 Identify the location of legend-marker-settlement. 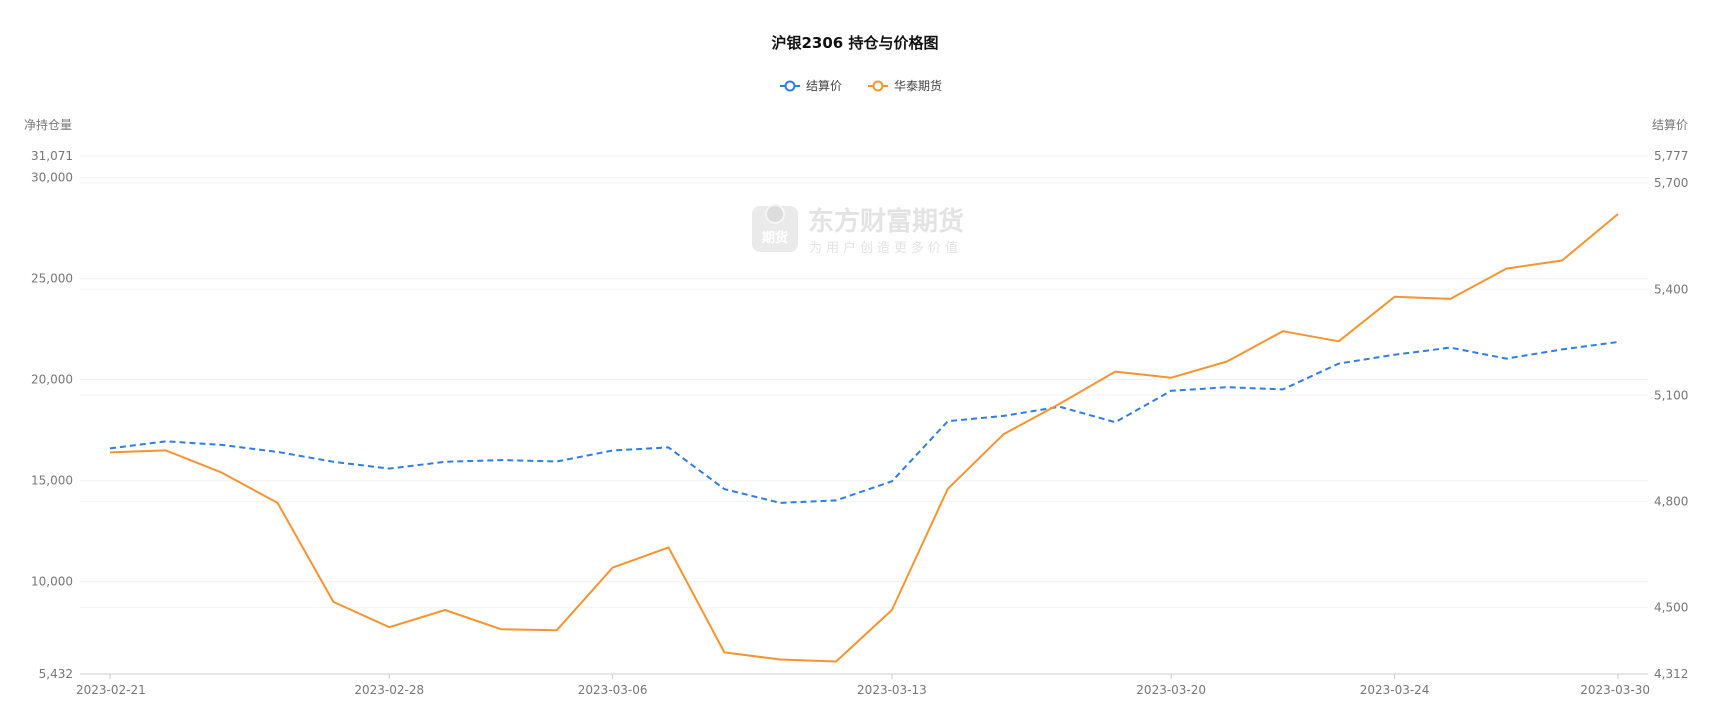
(790, 86).